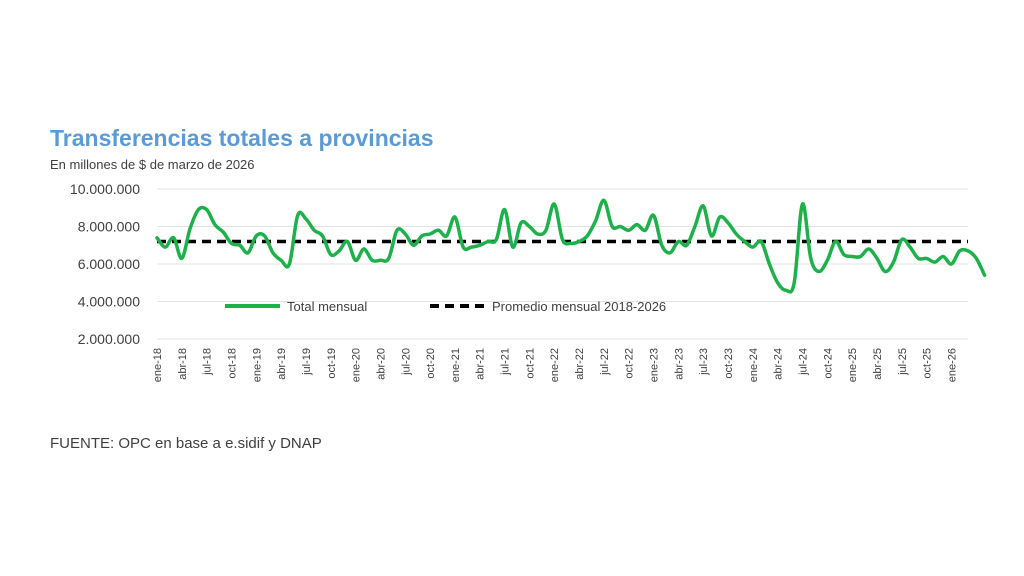 Image resolution: width=1024 pixels, height=576 pixels. I want to click on x-tick-label: oct-20, so click(431, 363).